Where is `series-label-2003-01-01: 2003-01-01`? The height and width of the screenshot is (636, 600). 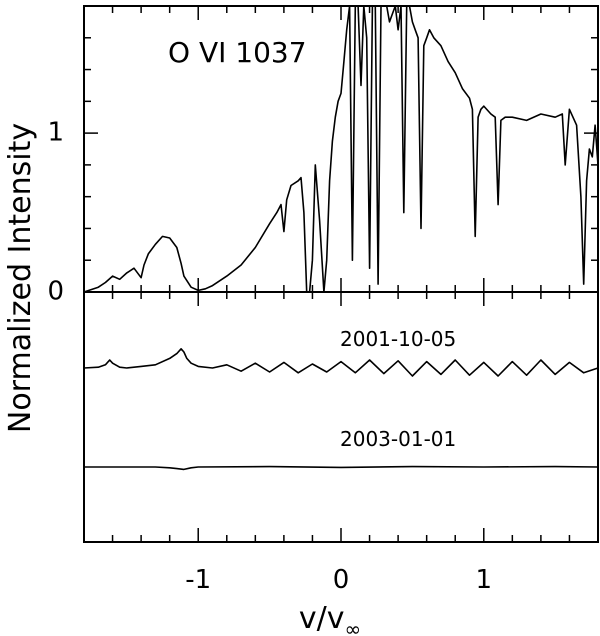
series-label-2003-01-01: 2003-01-01 is located at coordinates (398, 439).